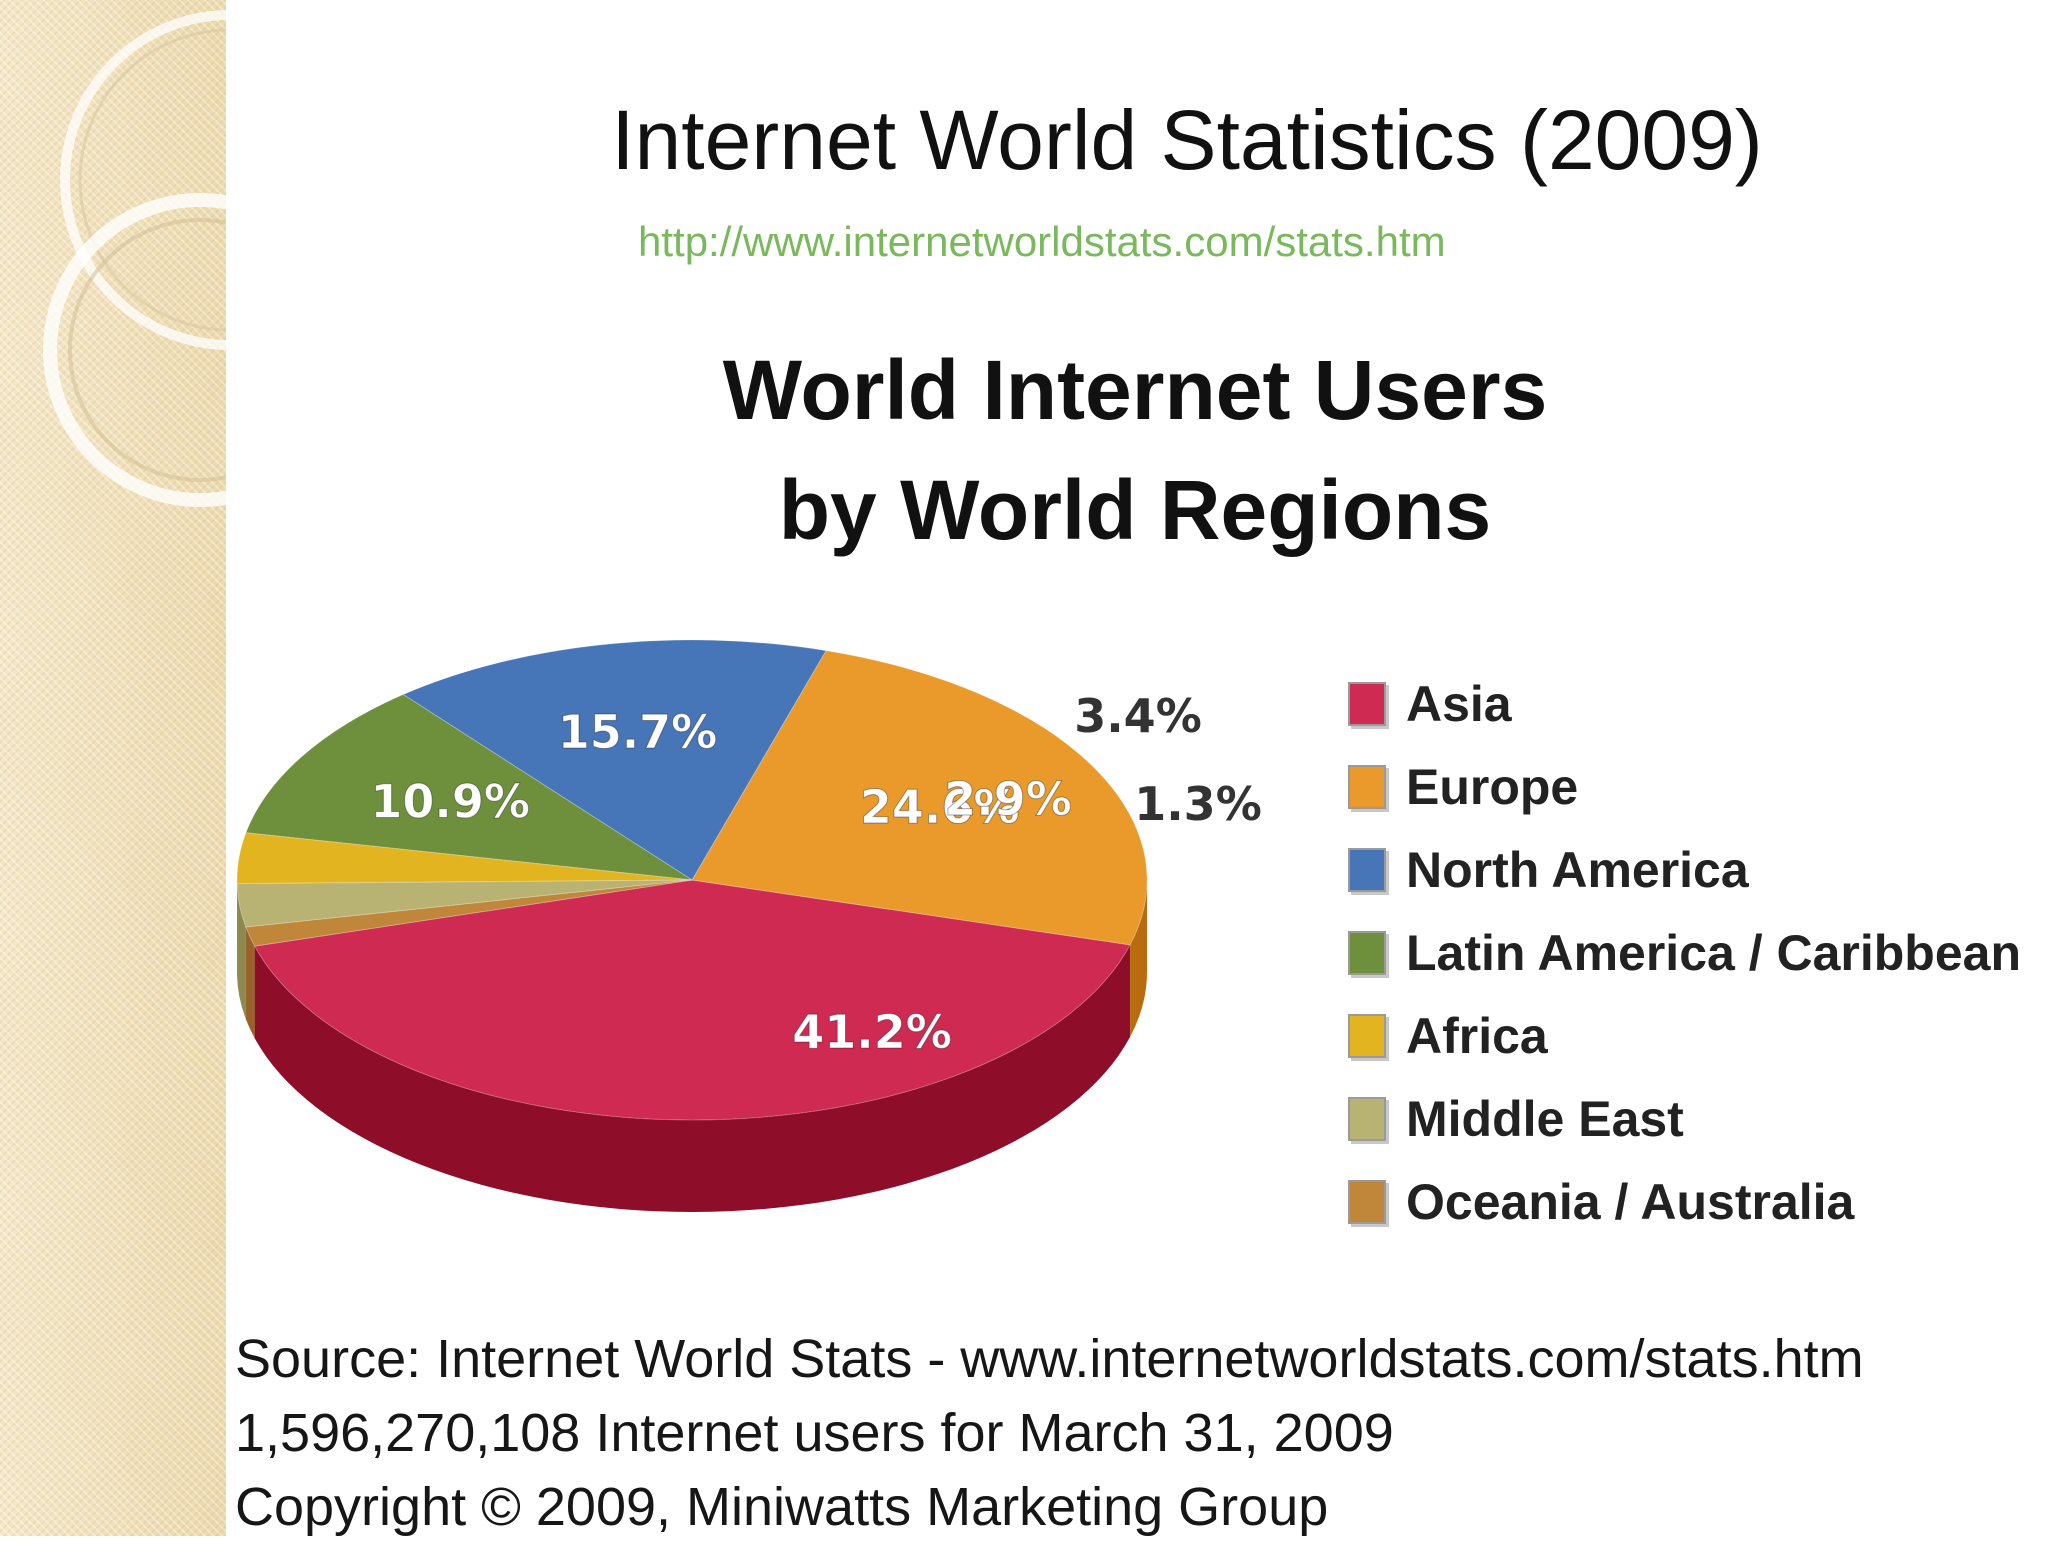 This screenshot has height=1544, width=2048. Describe the element at coordinates (1367, 1202) in the screenshot. I see `legend-swatch-oceania` at that location.